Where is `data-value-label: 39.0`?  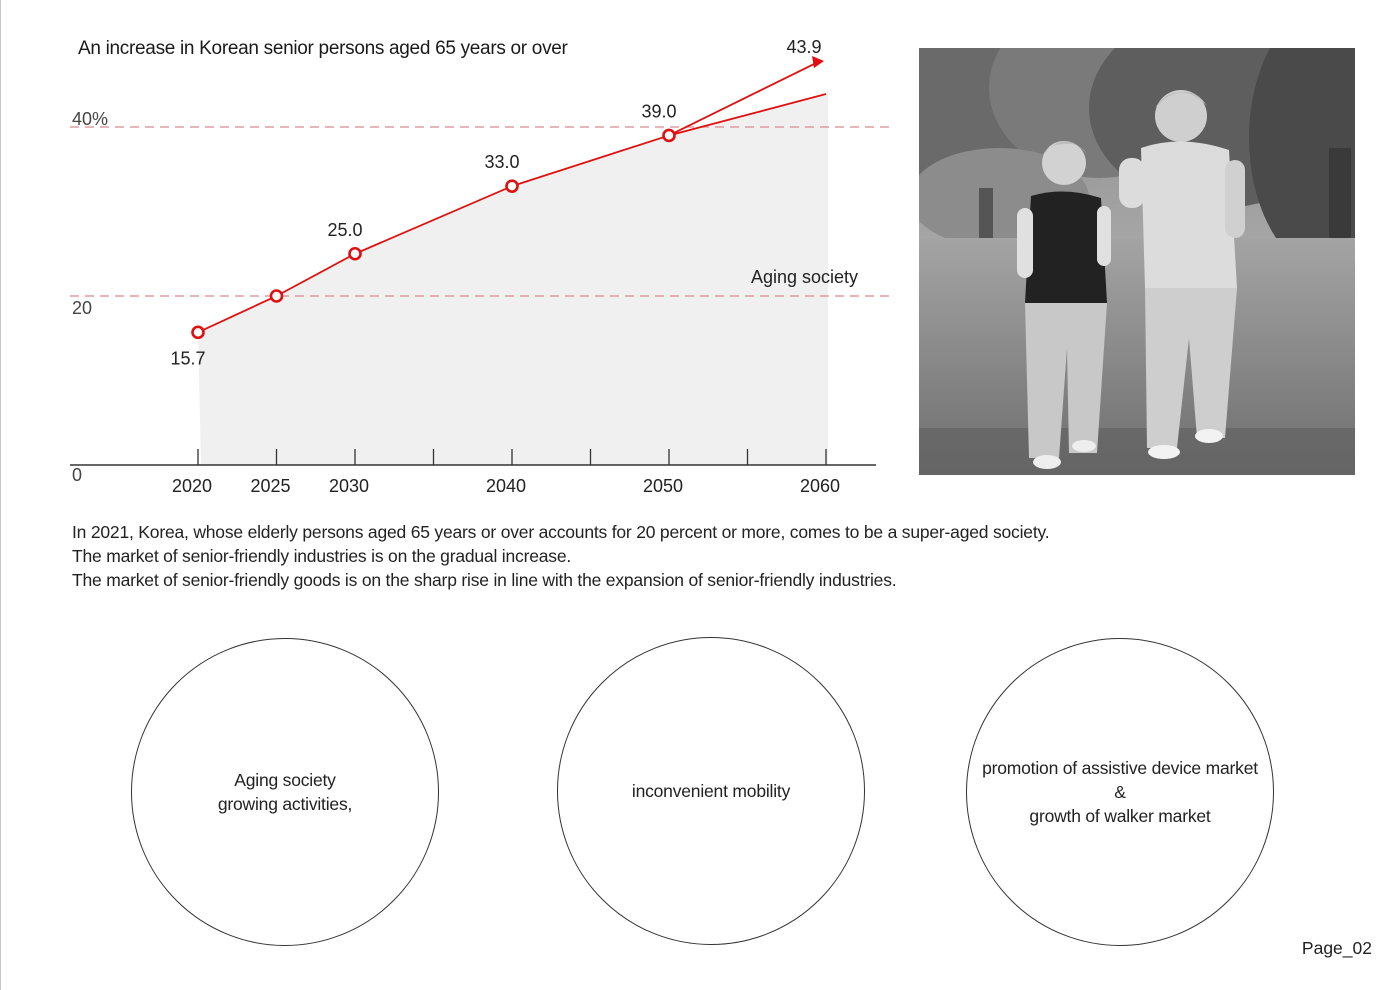 data-value-label: 39.0 is located at coordinates (658, 111).